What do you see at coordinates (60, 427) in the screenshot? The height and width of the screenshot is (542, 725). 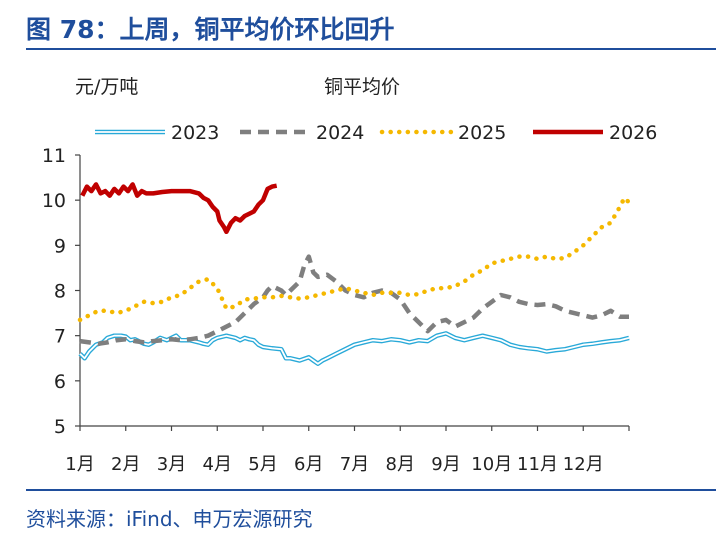 I see `y-tick-label: 5` at bounding box center [60, 427].